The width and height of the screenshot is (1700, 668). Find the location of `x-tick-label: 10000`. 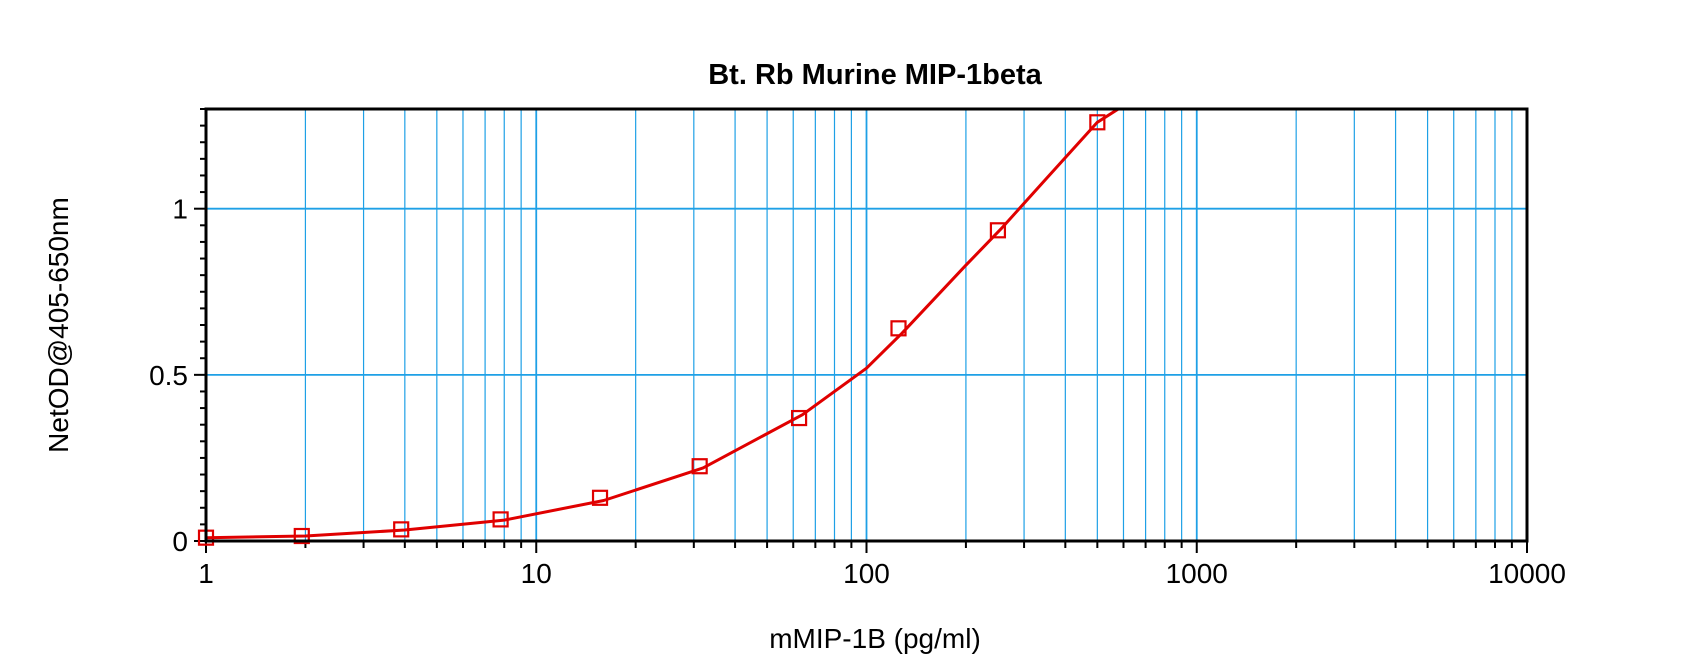

x-tick-label: 10000 is located at coordinates (1527, 573).